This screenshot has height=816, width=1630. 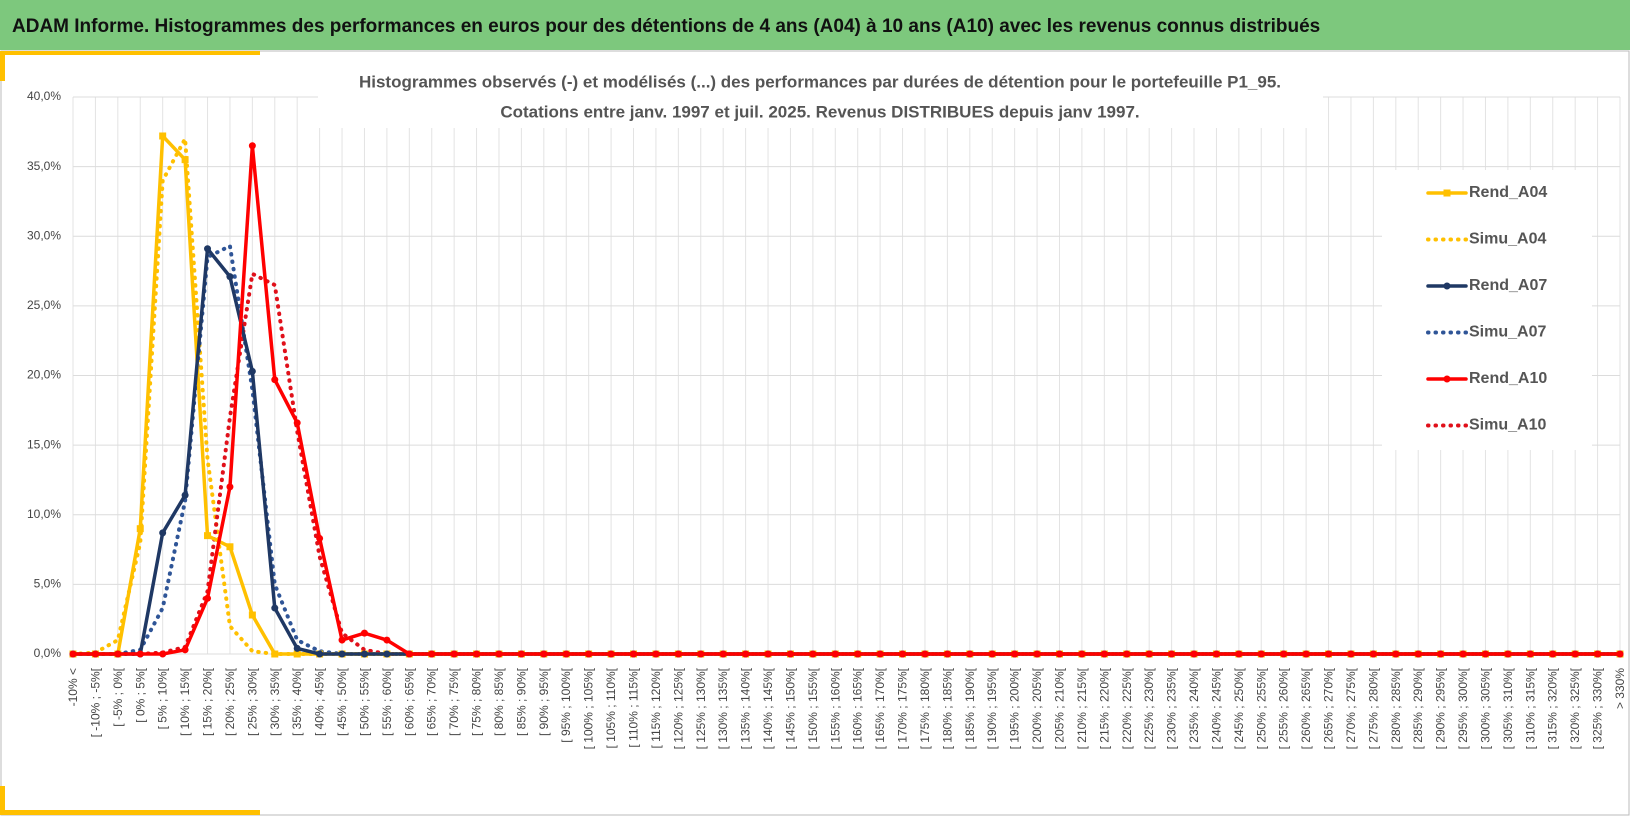 I want to click on x-tick-label: [ 185% ; 190%[, so click(x=970, y=708).